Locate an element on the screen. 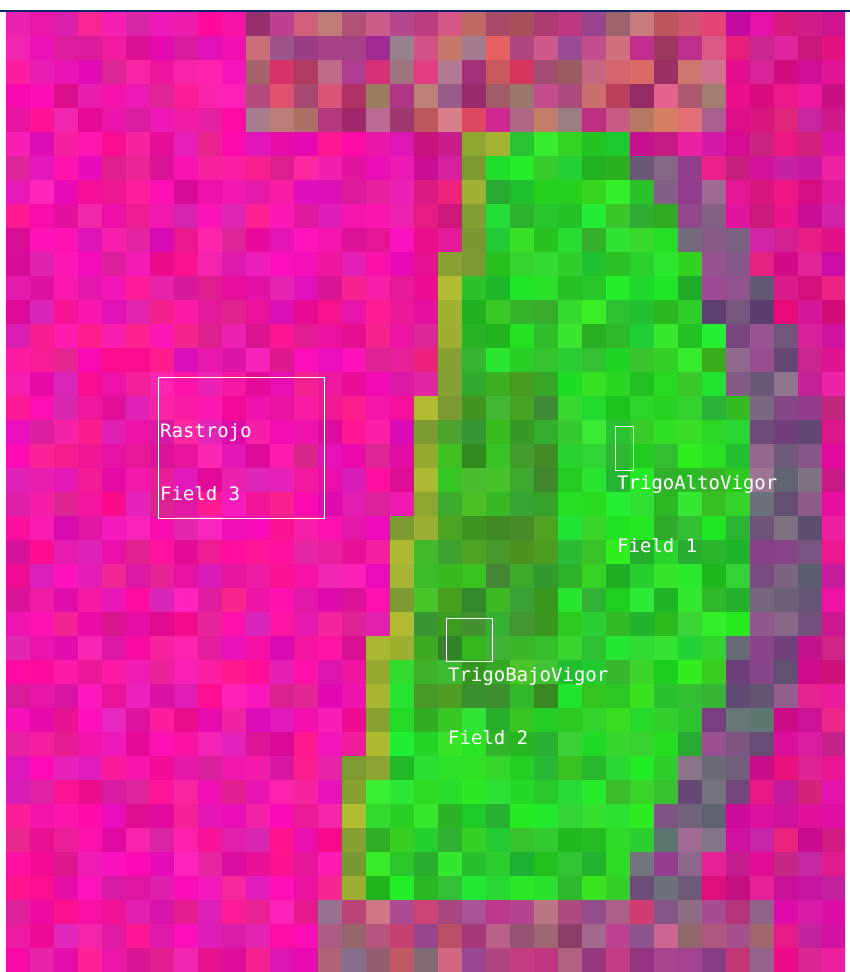  roi-label-field-1: TrigoAltoVigor Field 1 is located at coordinates (697, 515).